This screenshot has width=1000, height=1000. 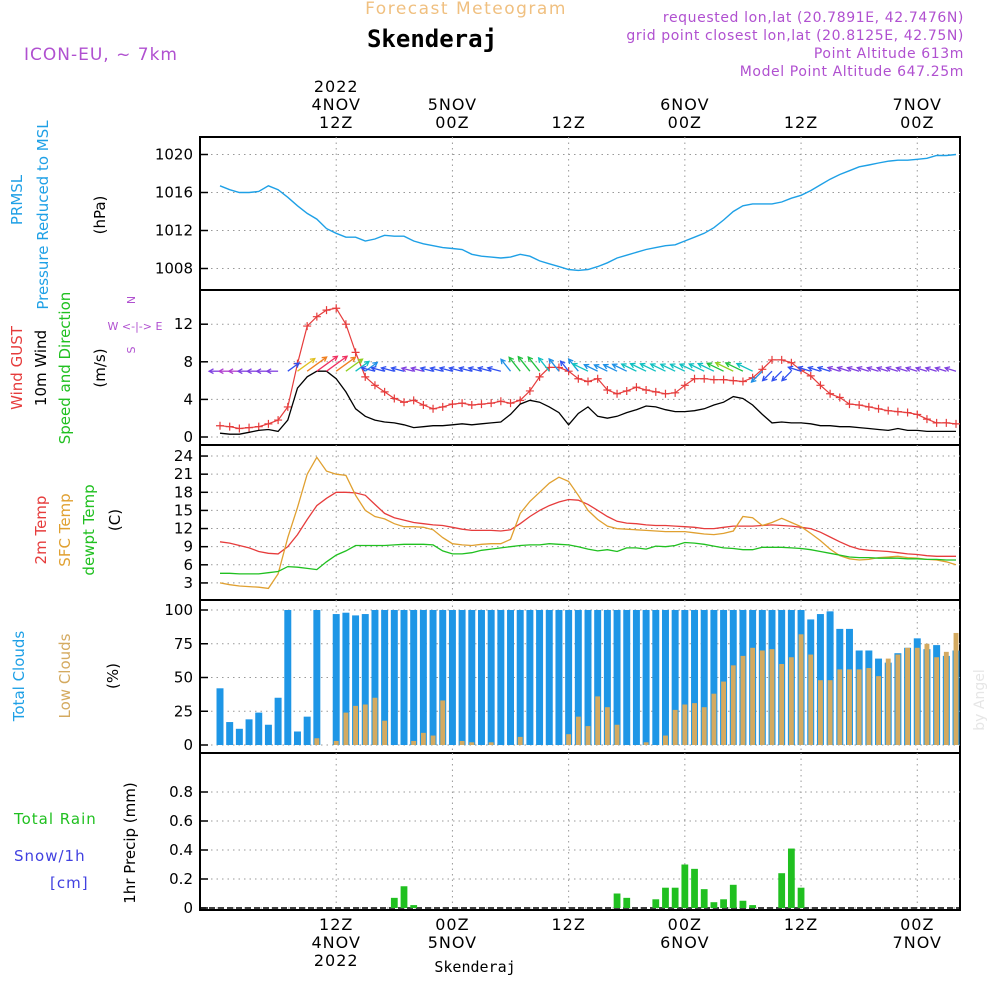 I want to click on cloud-labels: Total Clouds Low Clouds (%), so click(x=66, y=677).